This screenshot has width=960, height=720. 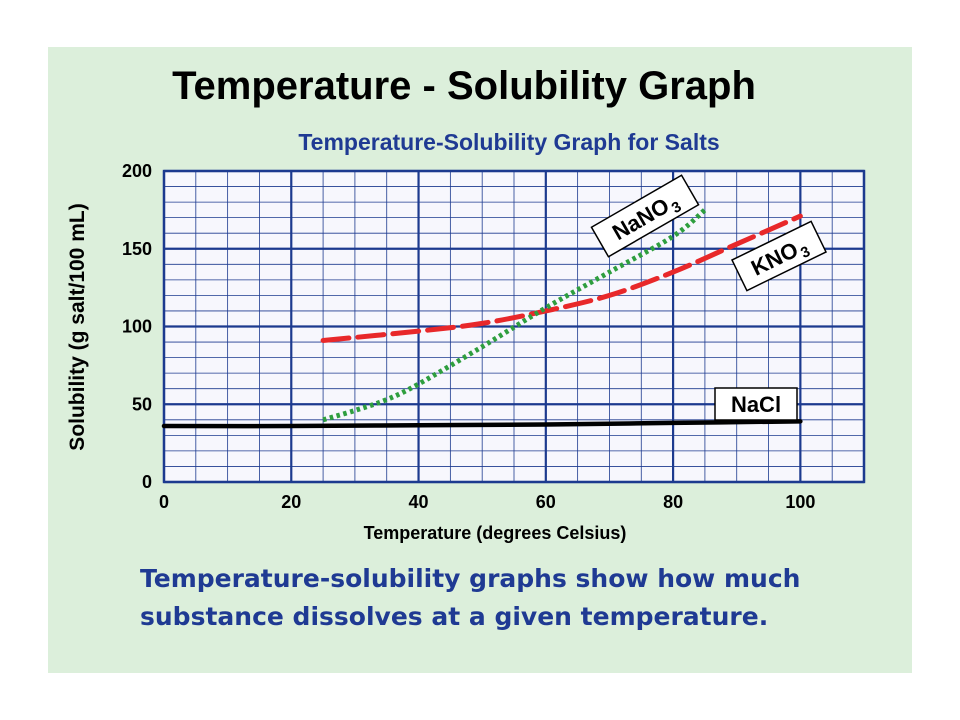 I want to click on y-tick-label: 50, so click(x=142, y=404).